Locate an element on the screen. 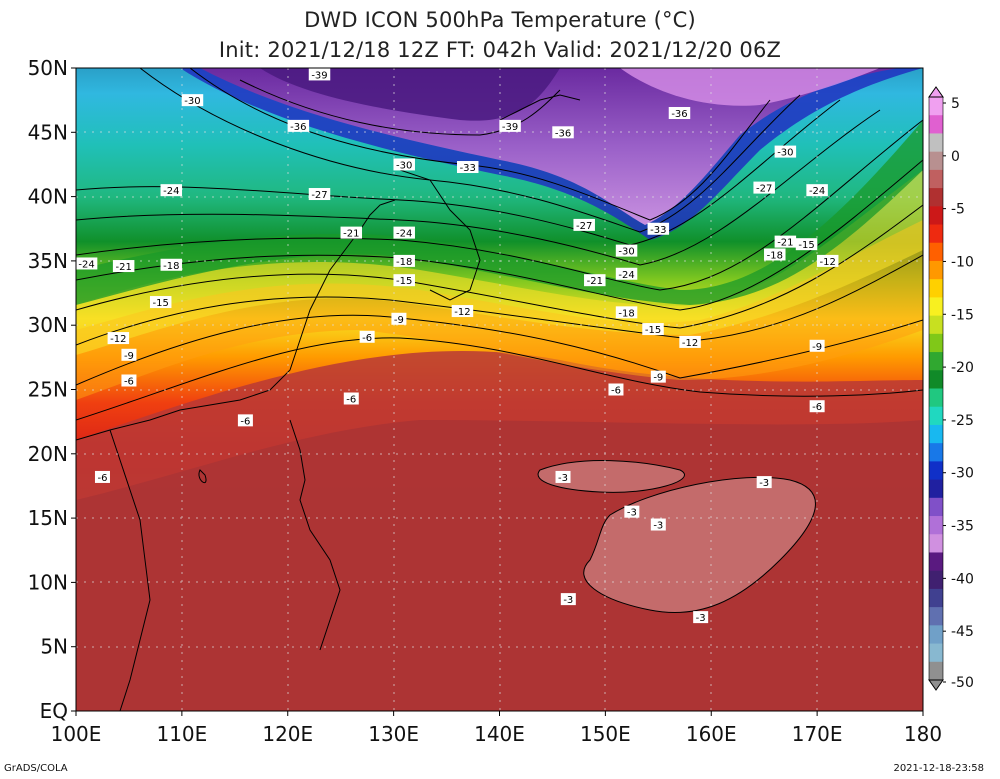  lat-tick-label: EQ is located at coordinates (54, 711).